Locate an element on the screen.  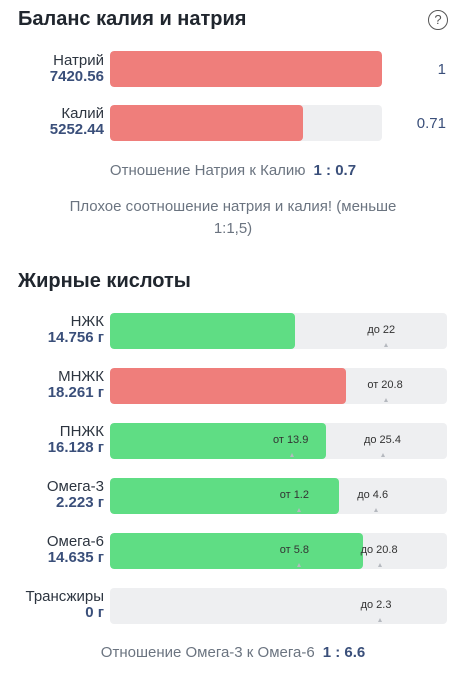
fat-row-4-label: Омега-6 is located at coordinates (75, 541).